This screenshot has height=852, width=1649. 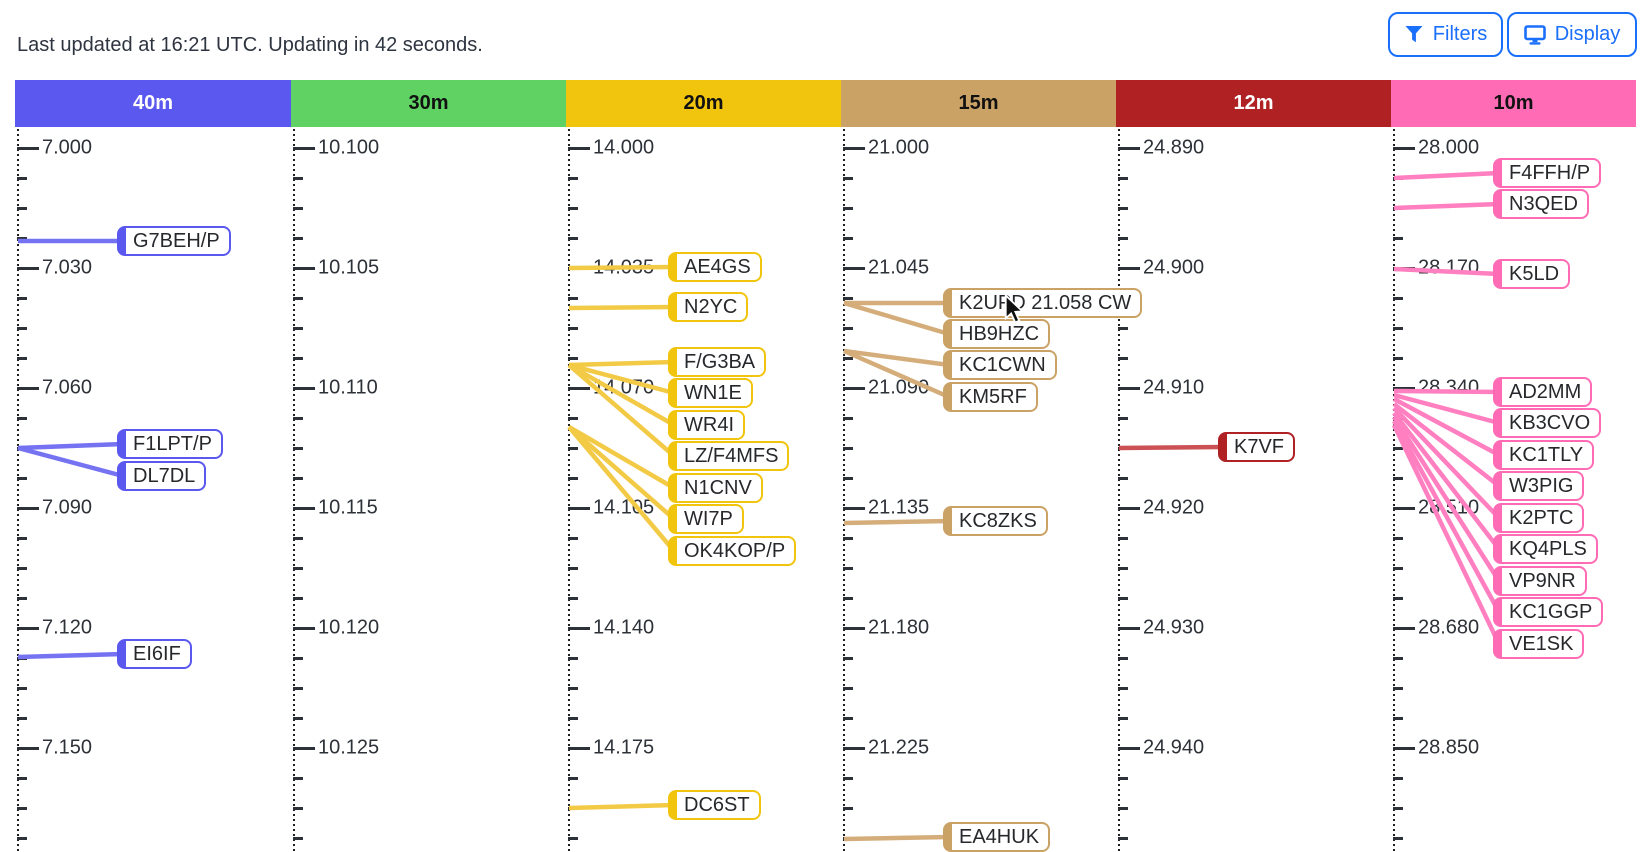 What do you see at coordinates (67, 387) in the screenshot?
I see `tick-label: 7.060` at bounding box center [67, 387].